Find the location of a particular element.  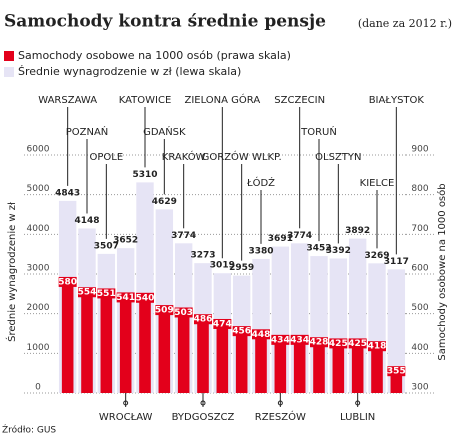

category-label: SZCZECIN is located at coordinates (299, 100).